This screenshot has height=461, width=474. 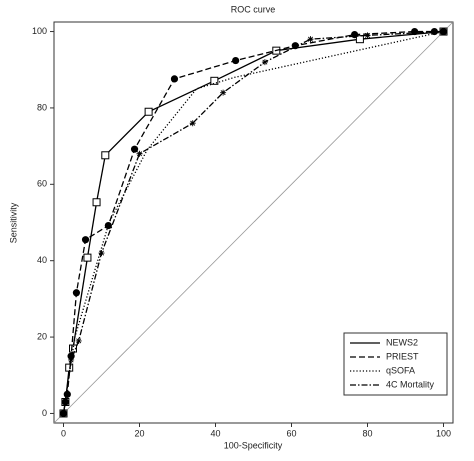 What do you see at coordinates (42, 336) in the screenshot?
I see `y-tick-label: 20` at bounding box center [42, 336].